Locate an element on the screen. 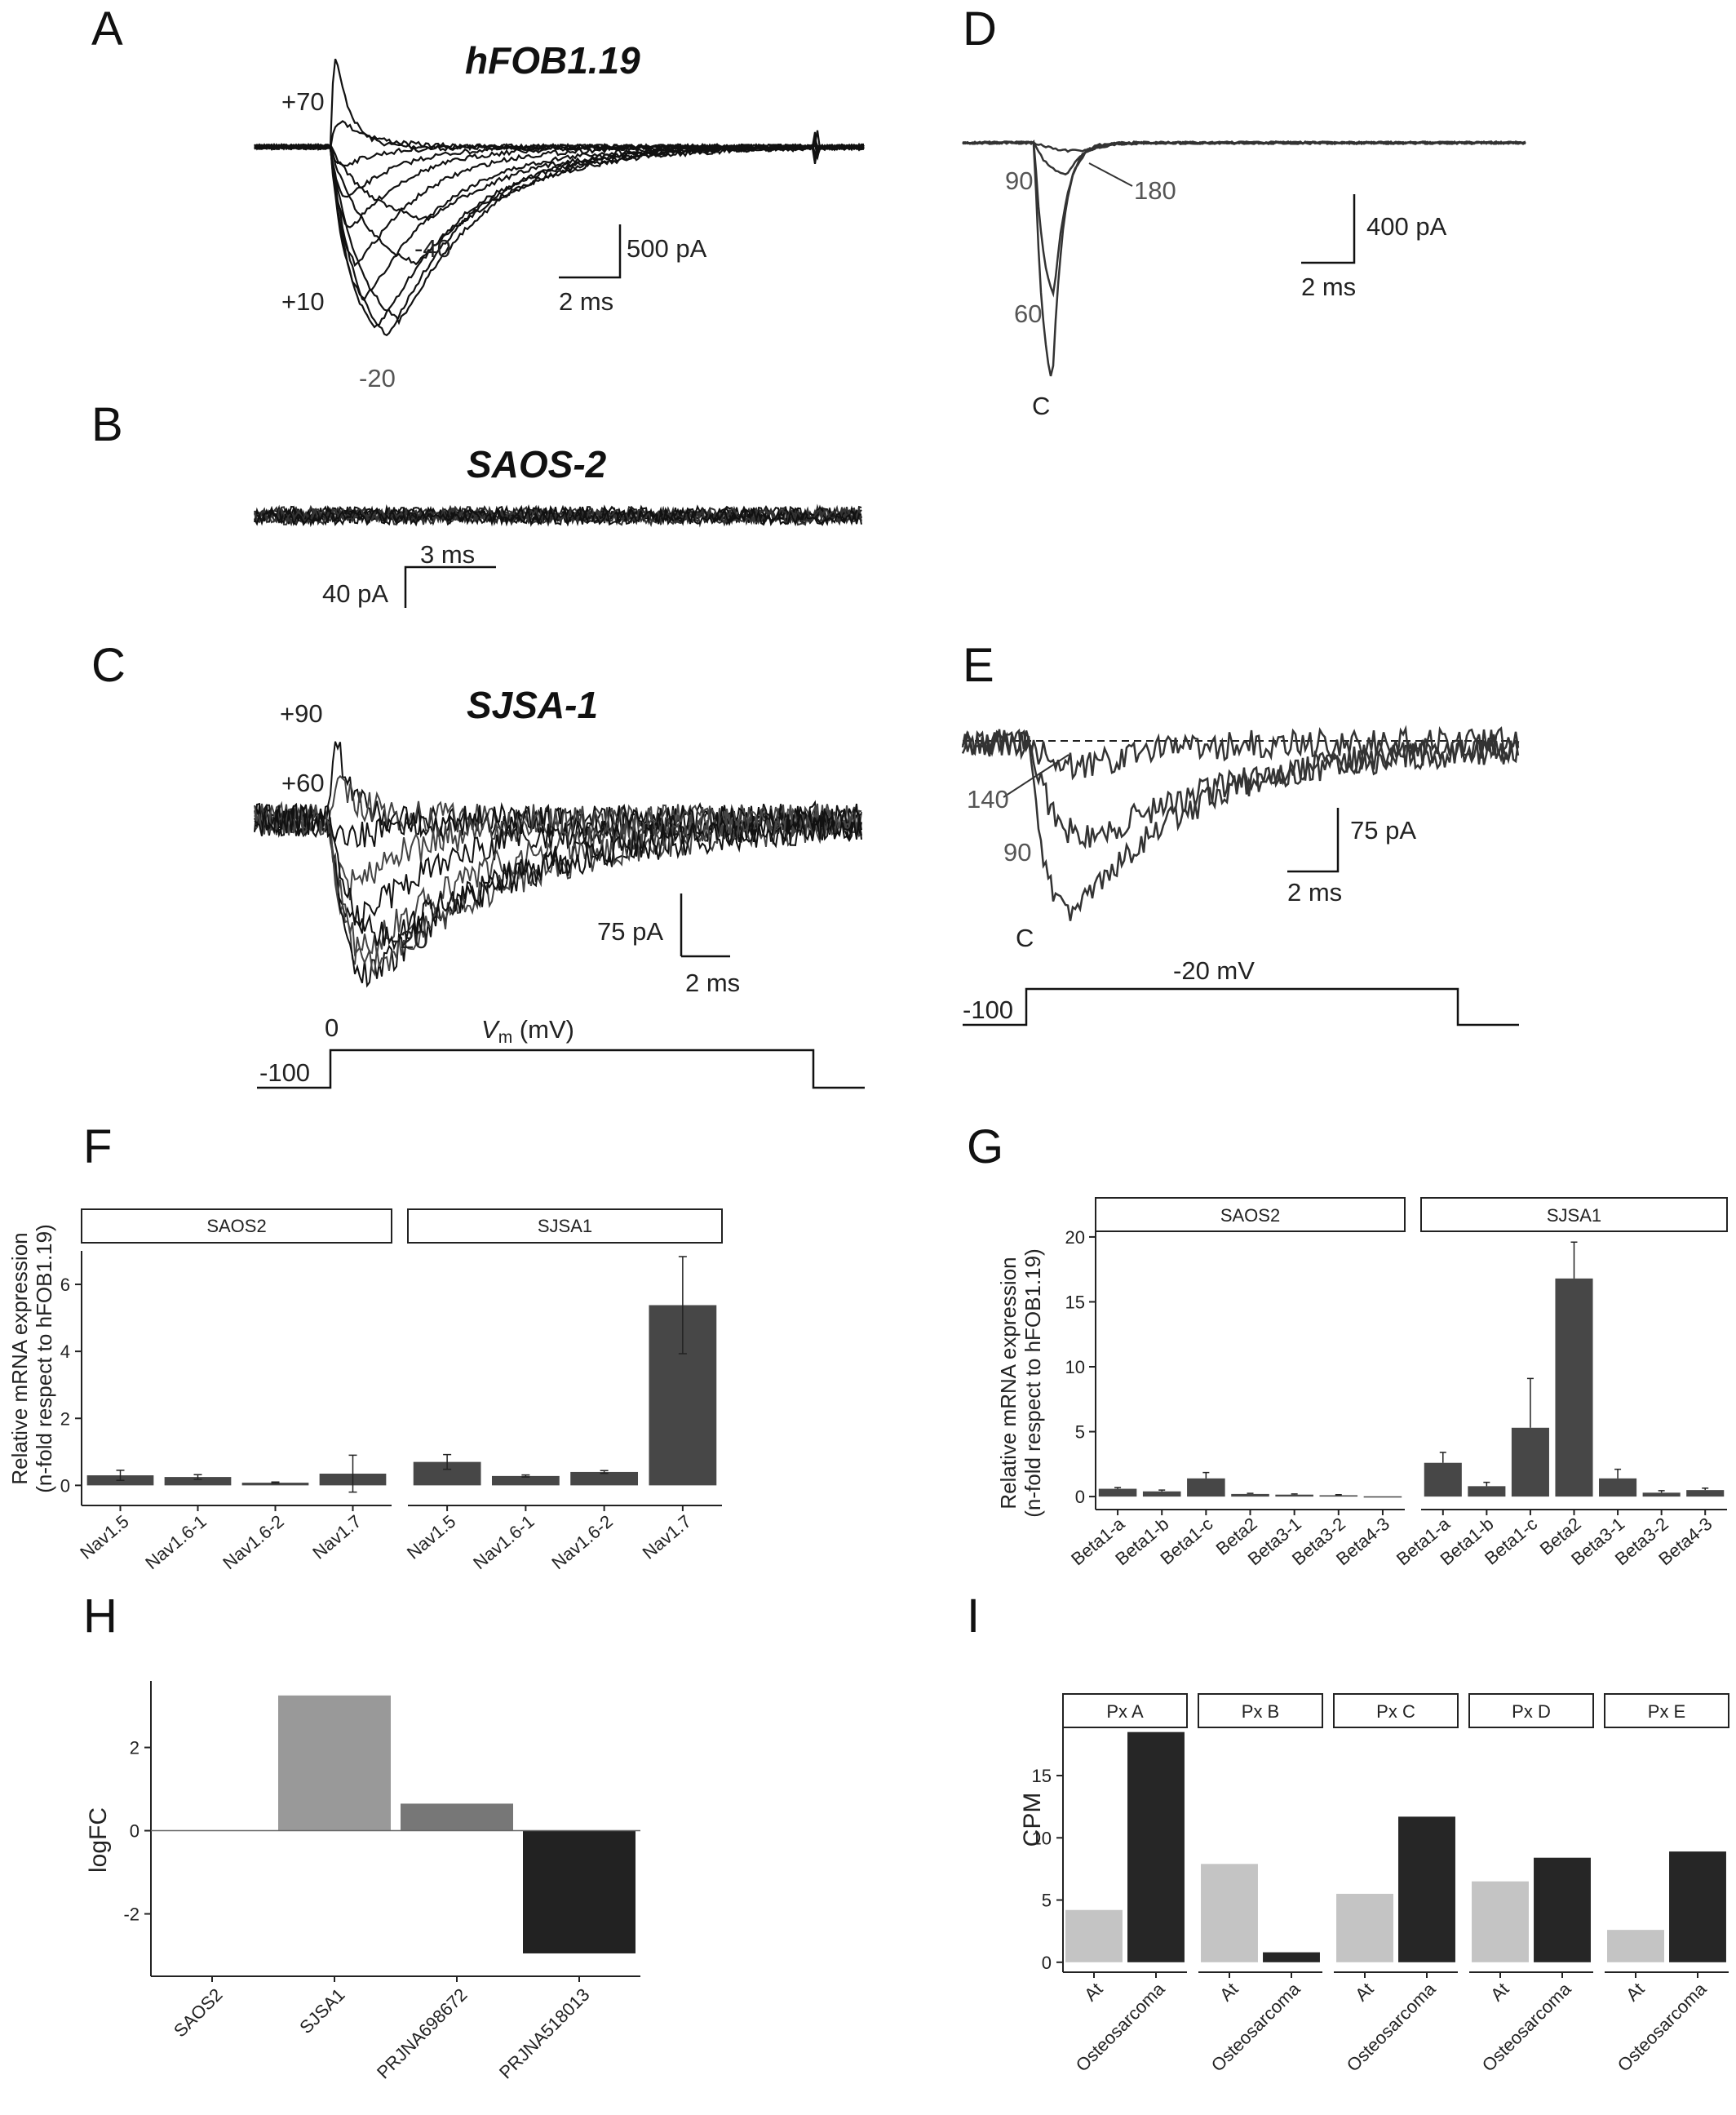 This screenshot has width=1736, height=2115. h-y-tick-label: 2 is located at coordinates (135, 1748).